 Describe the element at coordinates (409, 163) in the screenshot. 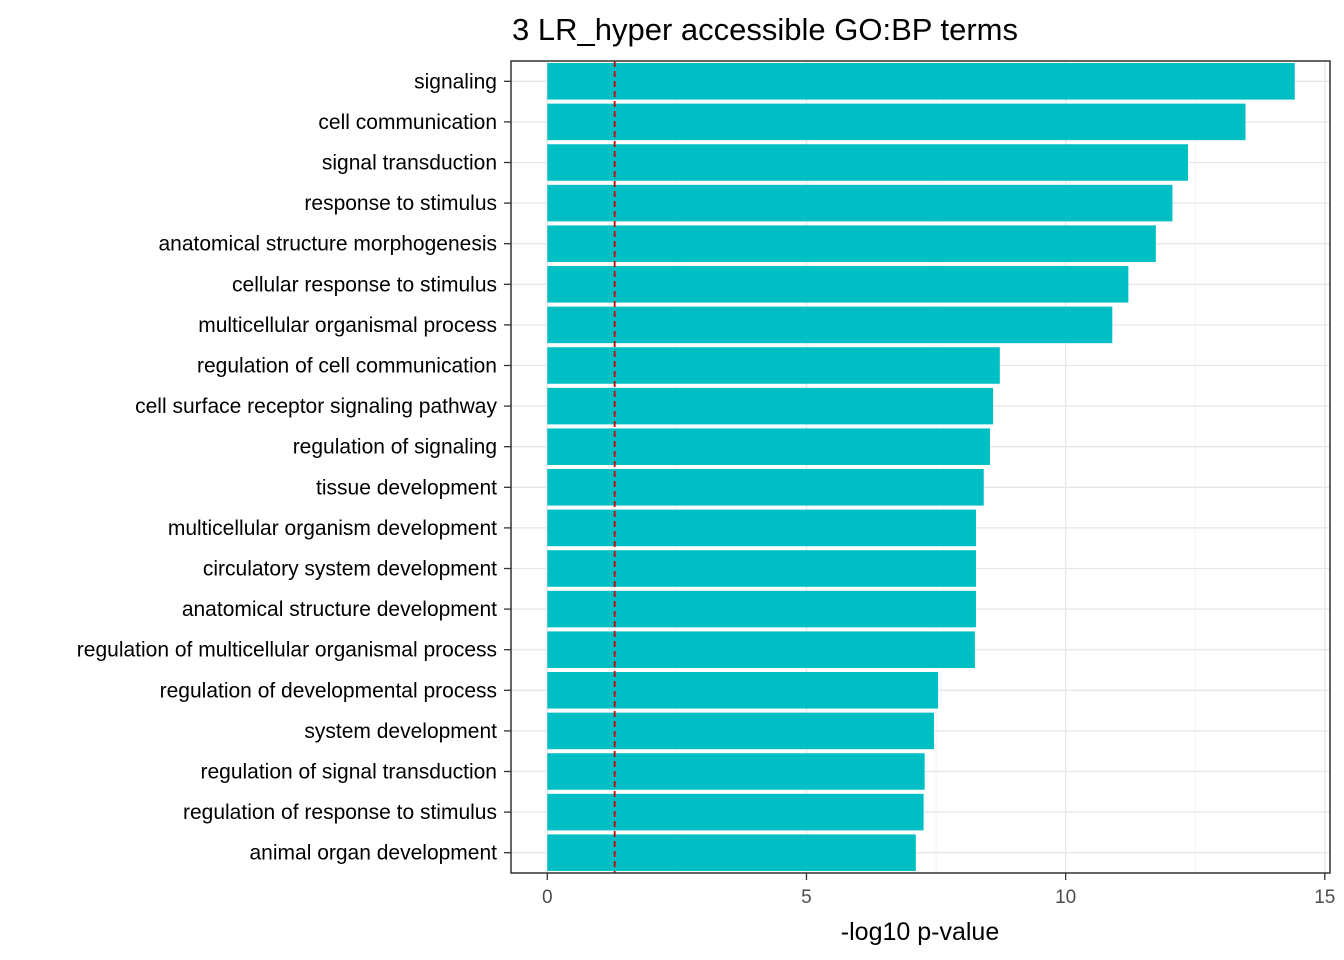

I see `category-label: signal transduction` at that location.